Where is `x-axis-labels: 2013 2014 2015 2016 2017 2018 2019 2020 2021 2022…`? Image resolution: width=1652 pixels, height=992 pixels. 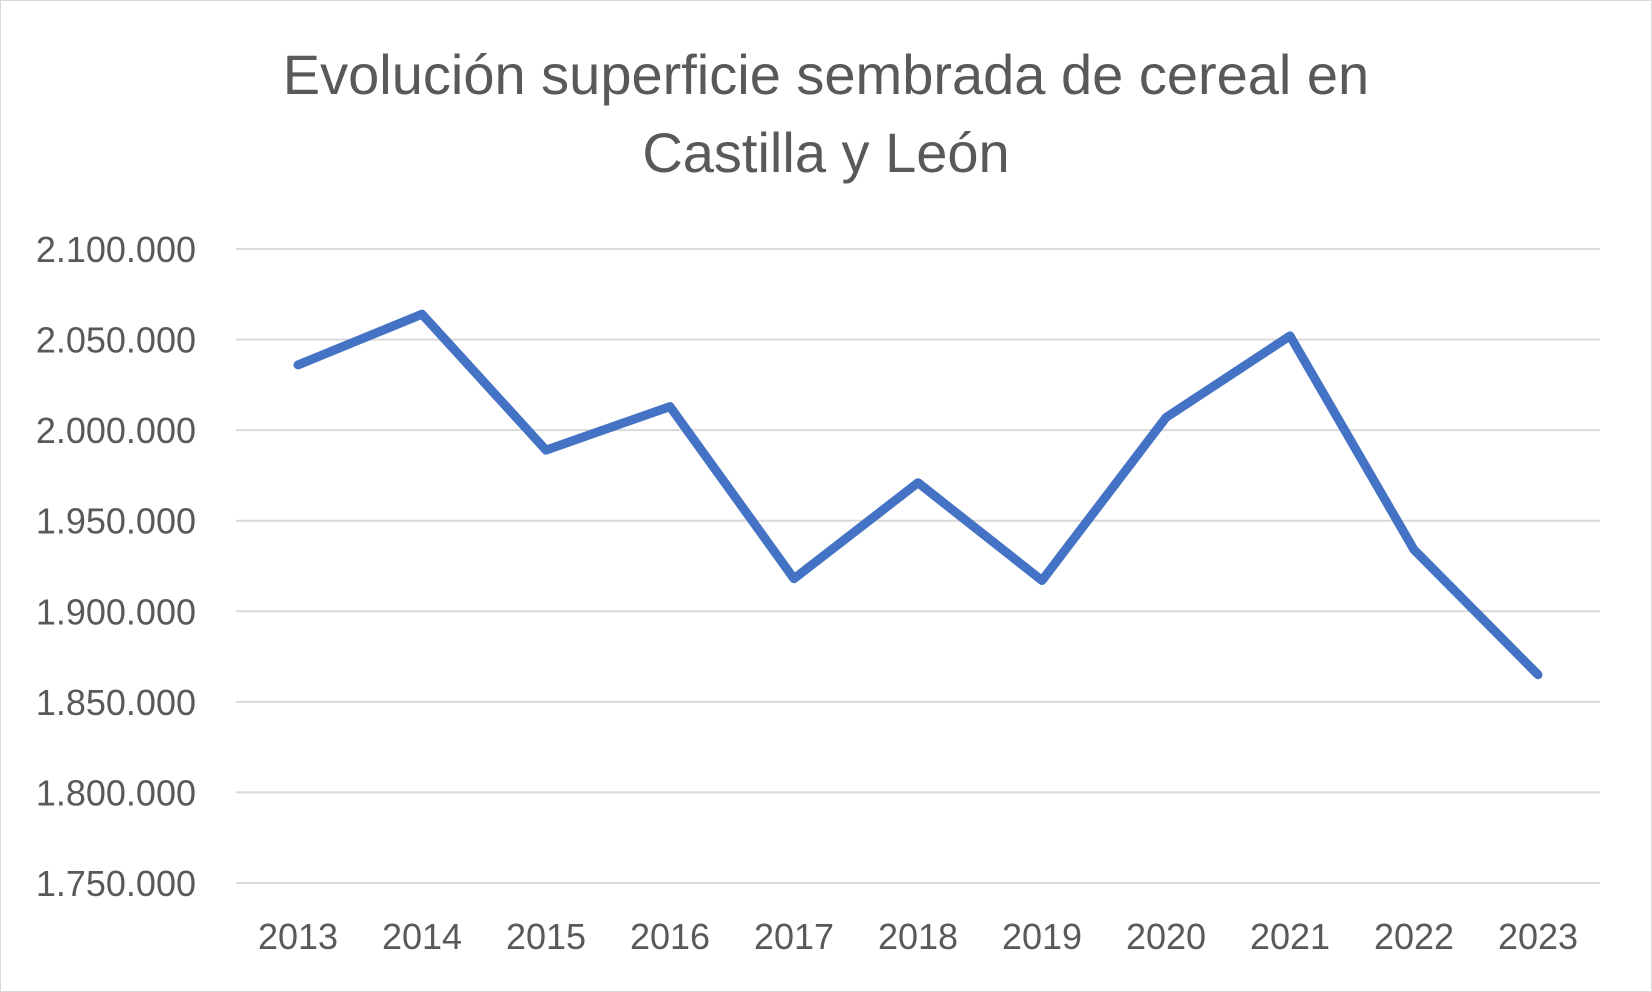
x-axis-labels: 2013 2014 2015 2016 2017 2018 2019 2020 2021 2022… is located at coordinates (918, 936).